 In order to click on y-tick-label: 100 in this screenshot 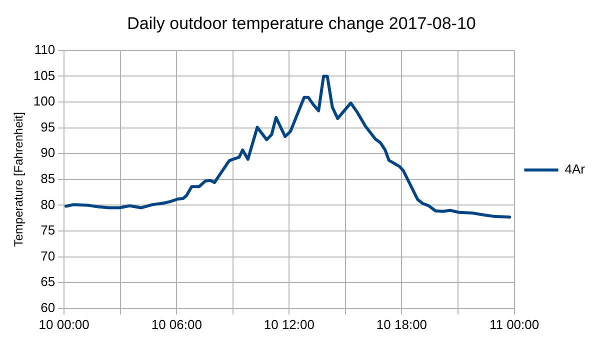, I will do `click(44, 101)`.